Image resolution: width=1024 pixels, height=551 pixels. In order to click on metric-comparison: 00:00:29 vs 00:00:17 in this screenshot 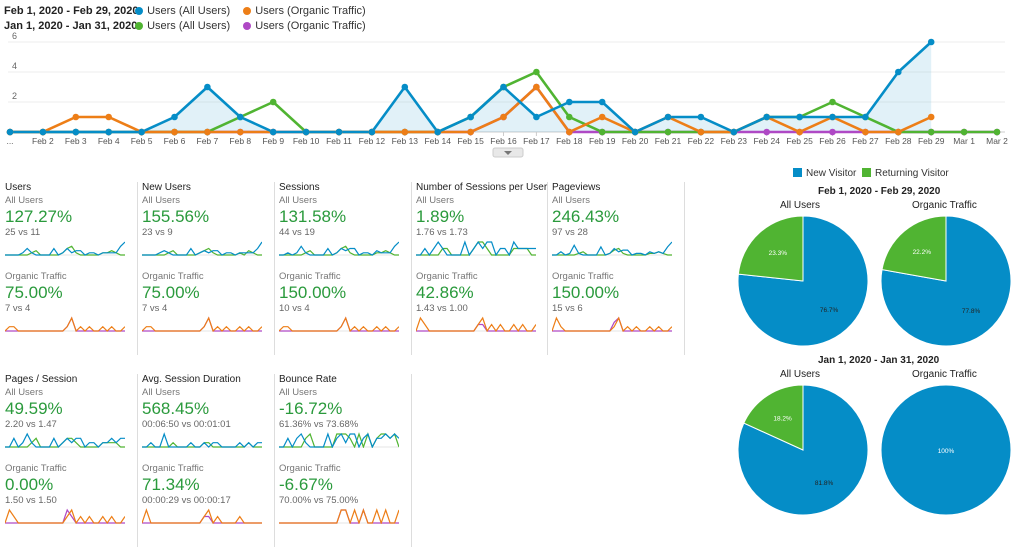, I will do `click(186, 500)`.